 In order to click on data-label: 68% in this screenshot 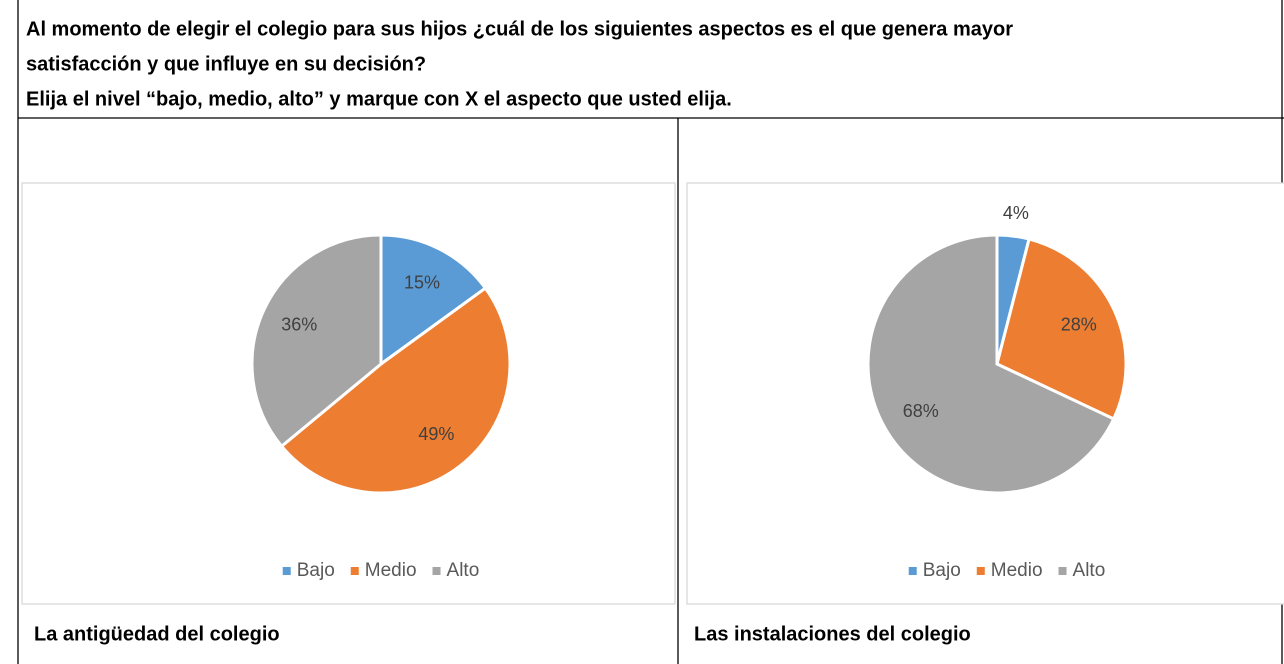, I will do `click(921, 411)`.